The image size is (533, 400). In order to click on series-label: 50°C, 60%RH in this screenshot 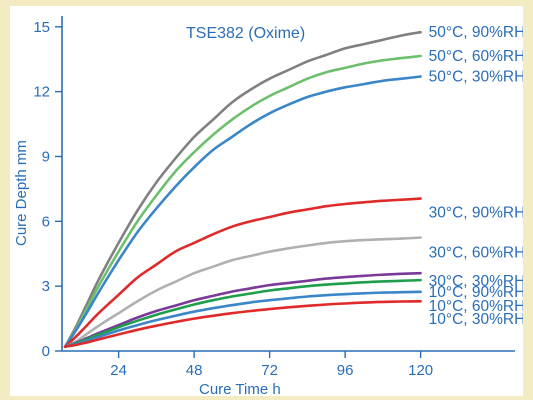, I will do `click(476, 56)`.